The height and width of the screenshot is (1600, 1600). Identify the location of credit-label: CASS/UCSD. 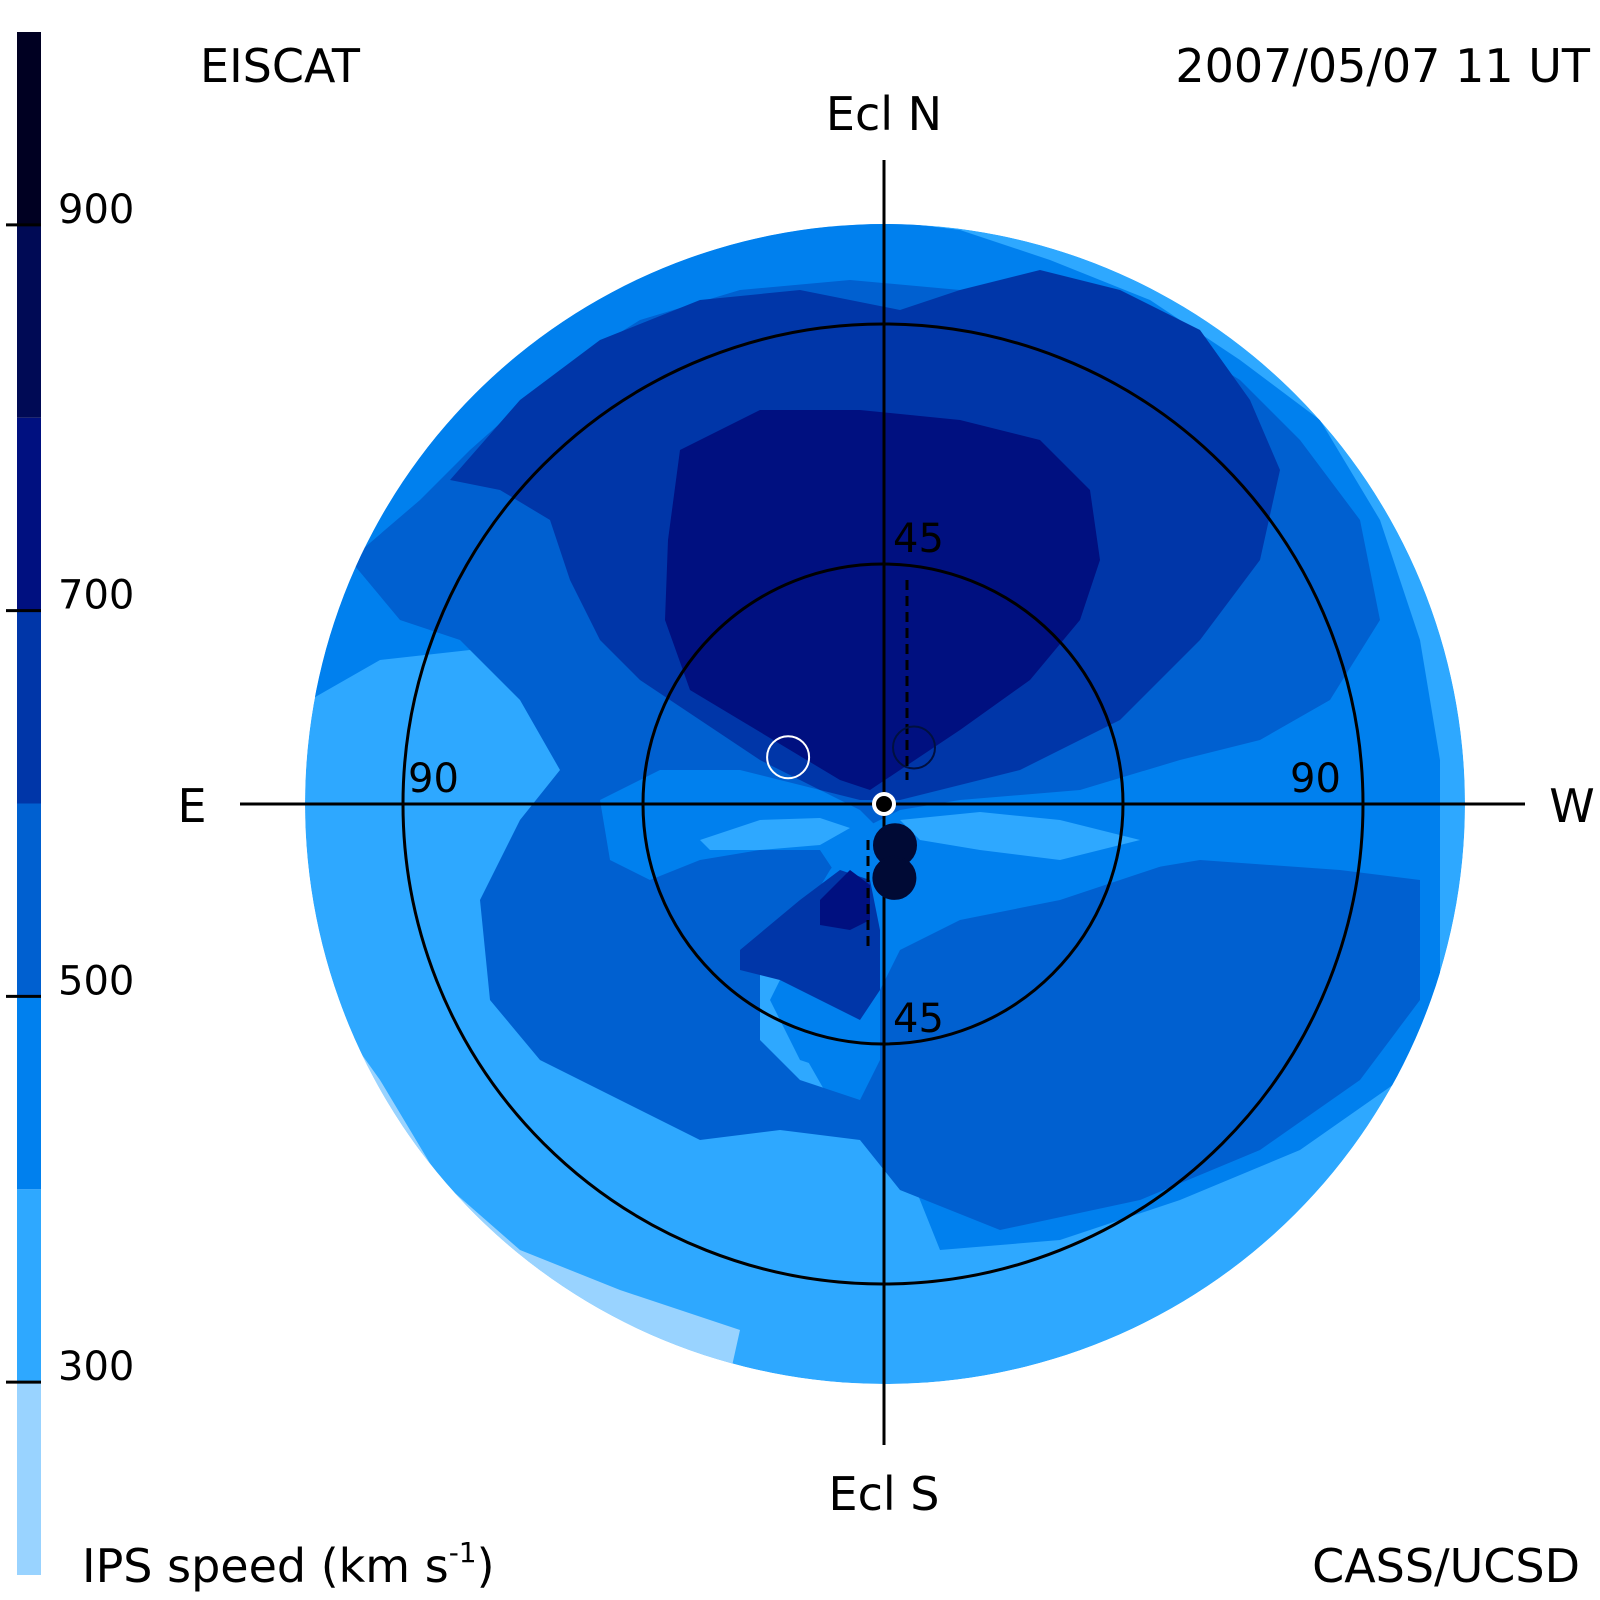
(1446, 1566).